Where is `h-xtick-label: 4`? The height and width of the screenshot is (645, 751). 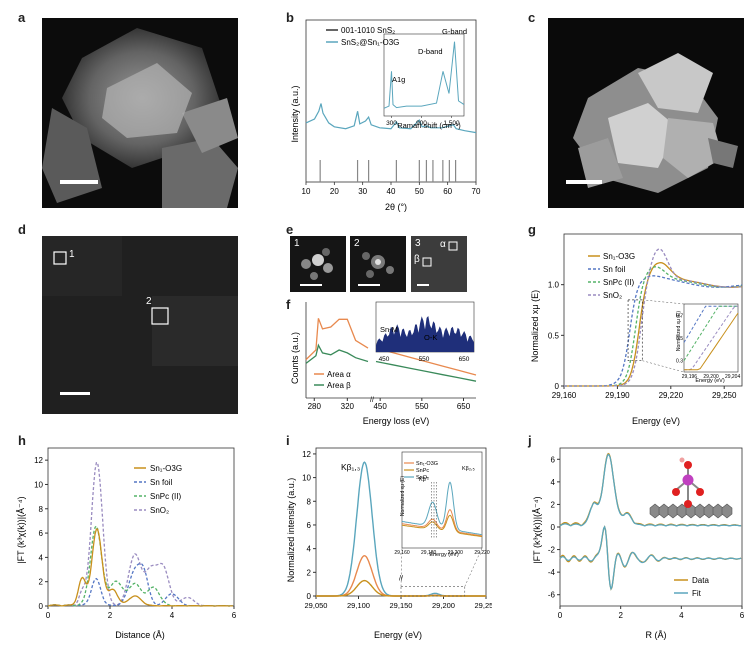 h-xtick-label: 4 is located at coordinates (172, 615).